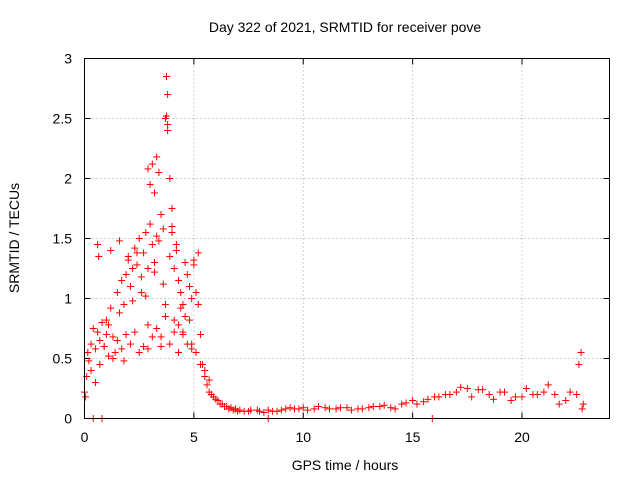 The width and height of the screenshot is (640, 480). What do you see at coordinates (85, 437) in the screenshot?
I see `x-tick-label: 0` at bounding box center [85, 437].